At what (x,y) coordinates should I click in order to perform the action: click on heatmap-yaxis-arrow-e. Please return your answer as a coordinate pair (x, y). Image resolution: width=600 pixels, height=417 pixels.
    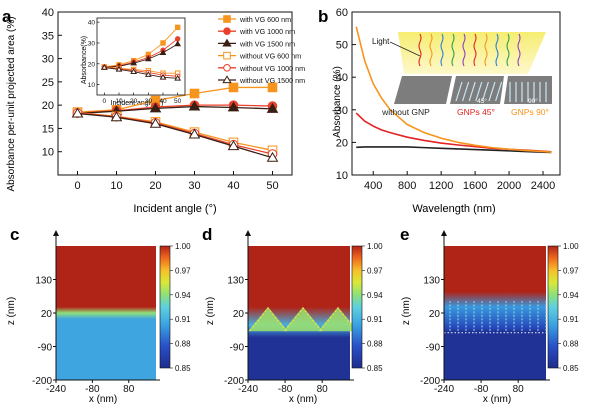
    Looking at the image, I should click on (444, 233).